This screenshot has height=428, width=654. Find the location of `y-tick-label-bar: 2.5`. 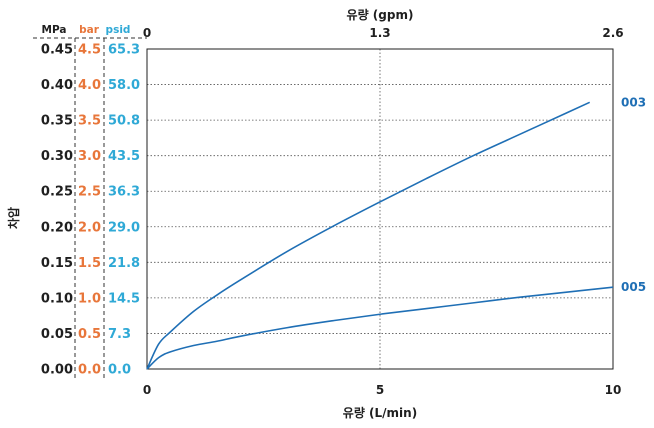

y-tick-label-bar: 2.5 is located at coordinates (89, 192).